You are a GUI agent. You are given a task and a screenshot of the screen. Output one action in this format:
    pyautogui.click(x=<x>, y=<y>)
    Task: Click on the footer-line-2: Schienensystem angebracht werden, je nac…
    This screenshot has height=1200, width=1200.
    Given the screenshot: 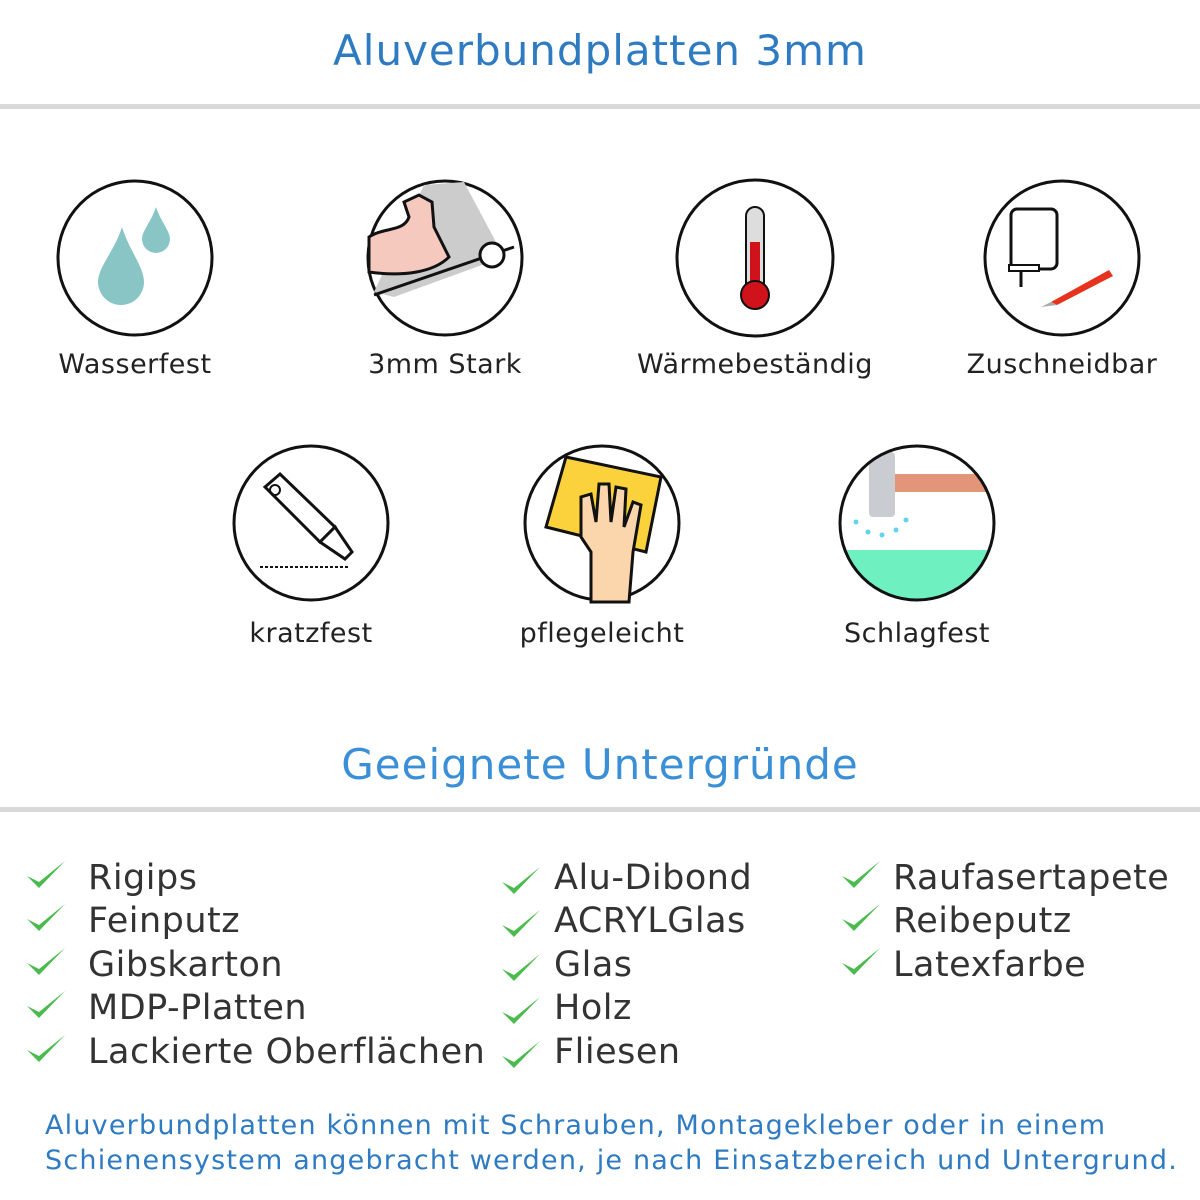 What is the action you would take?
    pyautogui.click(x=611, y=1160)
    